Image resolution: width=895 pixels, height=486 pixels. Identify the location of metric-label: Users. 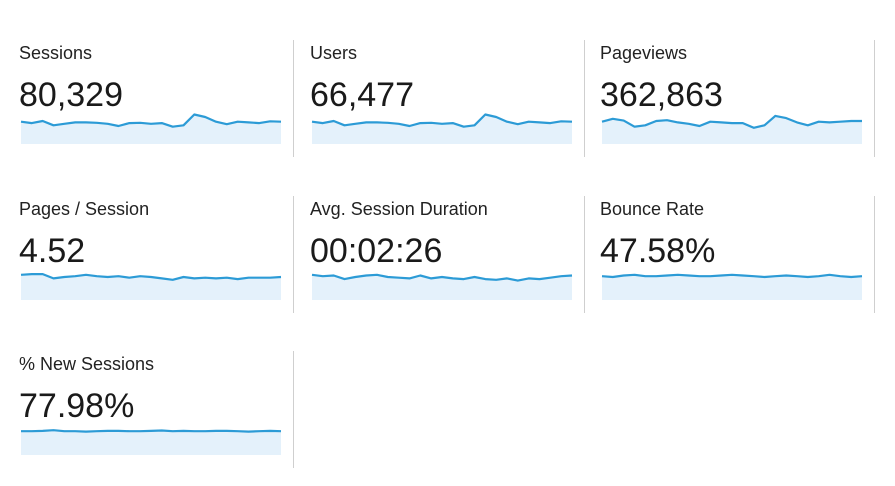
(334, 53).